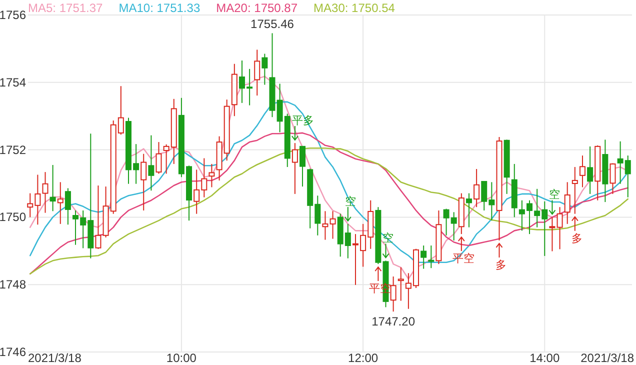 The image size is (636, 365). Describe the element at coordinates (13, 285) in the screenshot. I see `y-tick-label: 1748` at that location.